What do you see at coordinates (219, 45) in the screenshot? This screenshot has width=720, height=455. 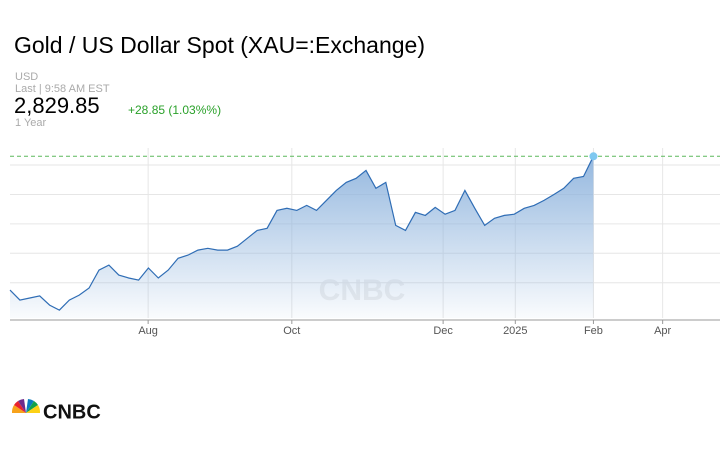 I see `title: Gold / US Dollar Spot (XAU=:Exchange)` at bounding box center [219, 45].